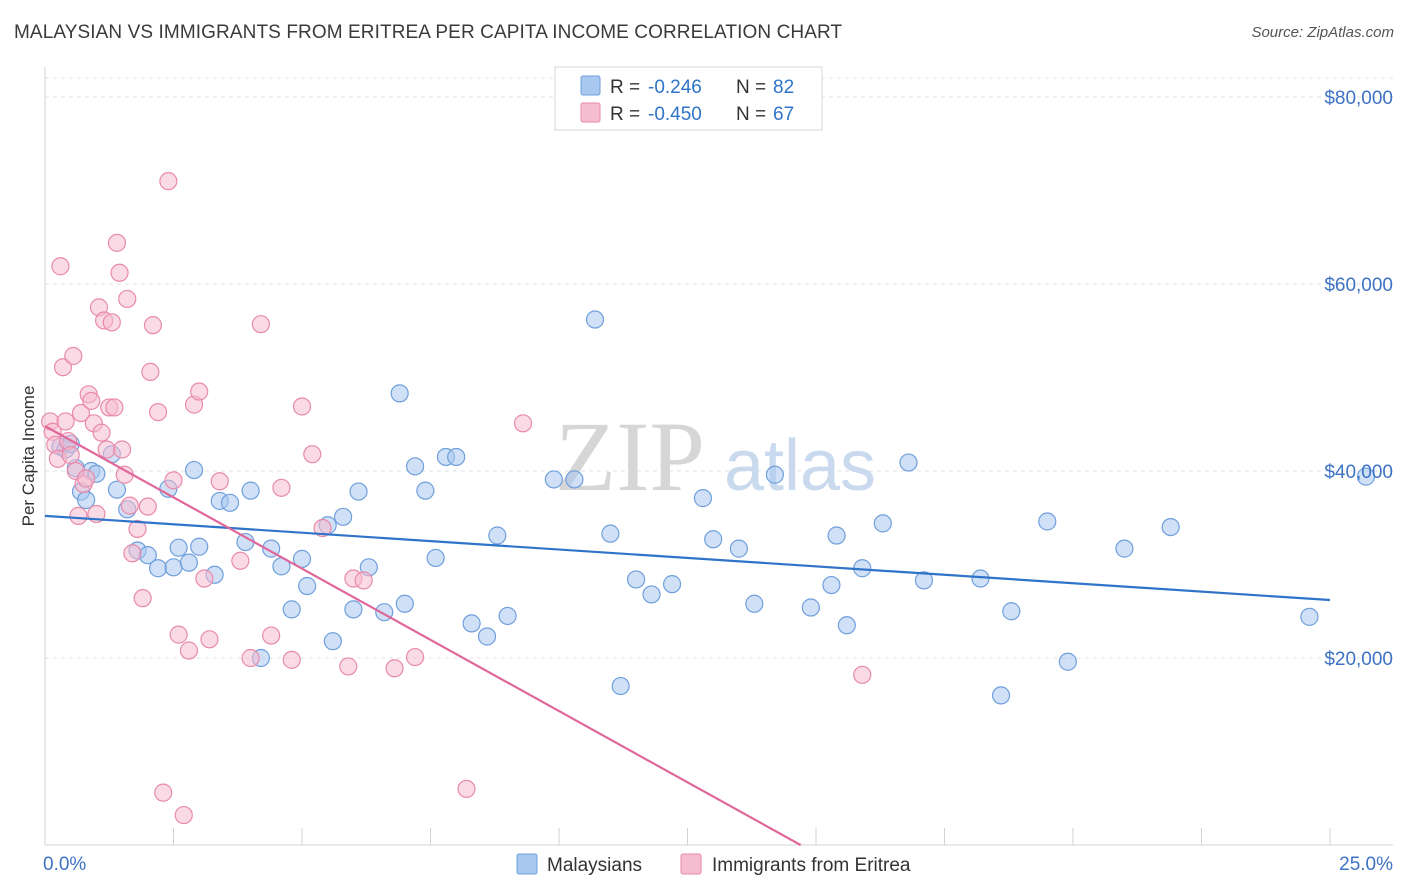  I want to click on source-credit: Source: ZipAtlas.com, so click(1322, 32).